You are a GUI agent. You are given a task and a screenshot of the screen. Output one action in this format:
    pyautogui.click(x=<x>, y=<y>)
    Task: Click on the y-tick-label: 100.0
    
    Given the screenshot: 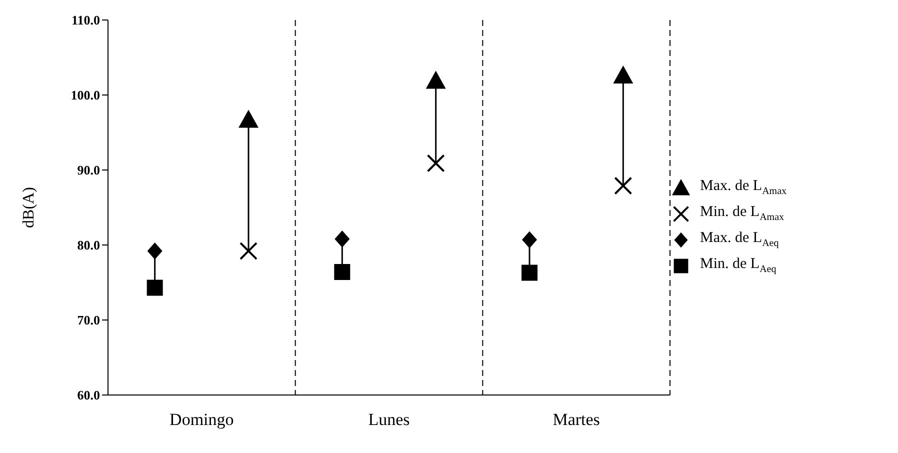 What is the action you would take?
    pyautogui.click(x=85, y=95)
    